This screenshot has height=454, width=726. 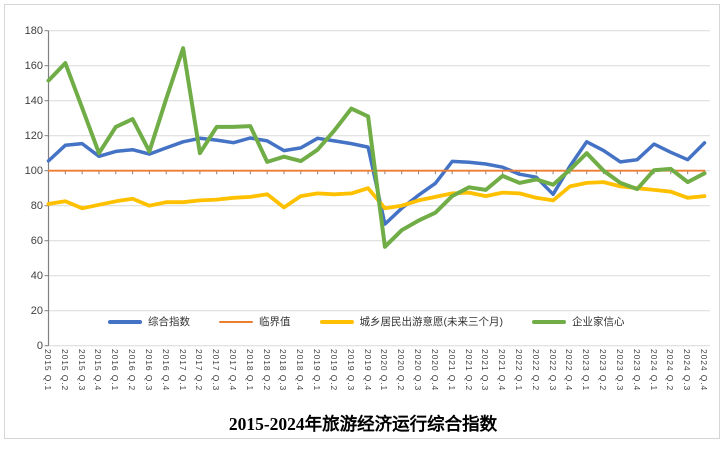 I want to click on x-axis-label: 2020 Q.3, so click(x=418, y=370).